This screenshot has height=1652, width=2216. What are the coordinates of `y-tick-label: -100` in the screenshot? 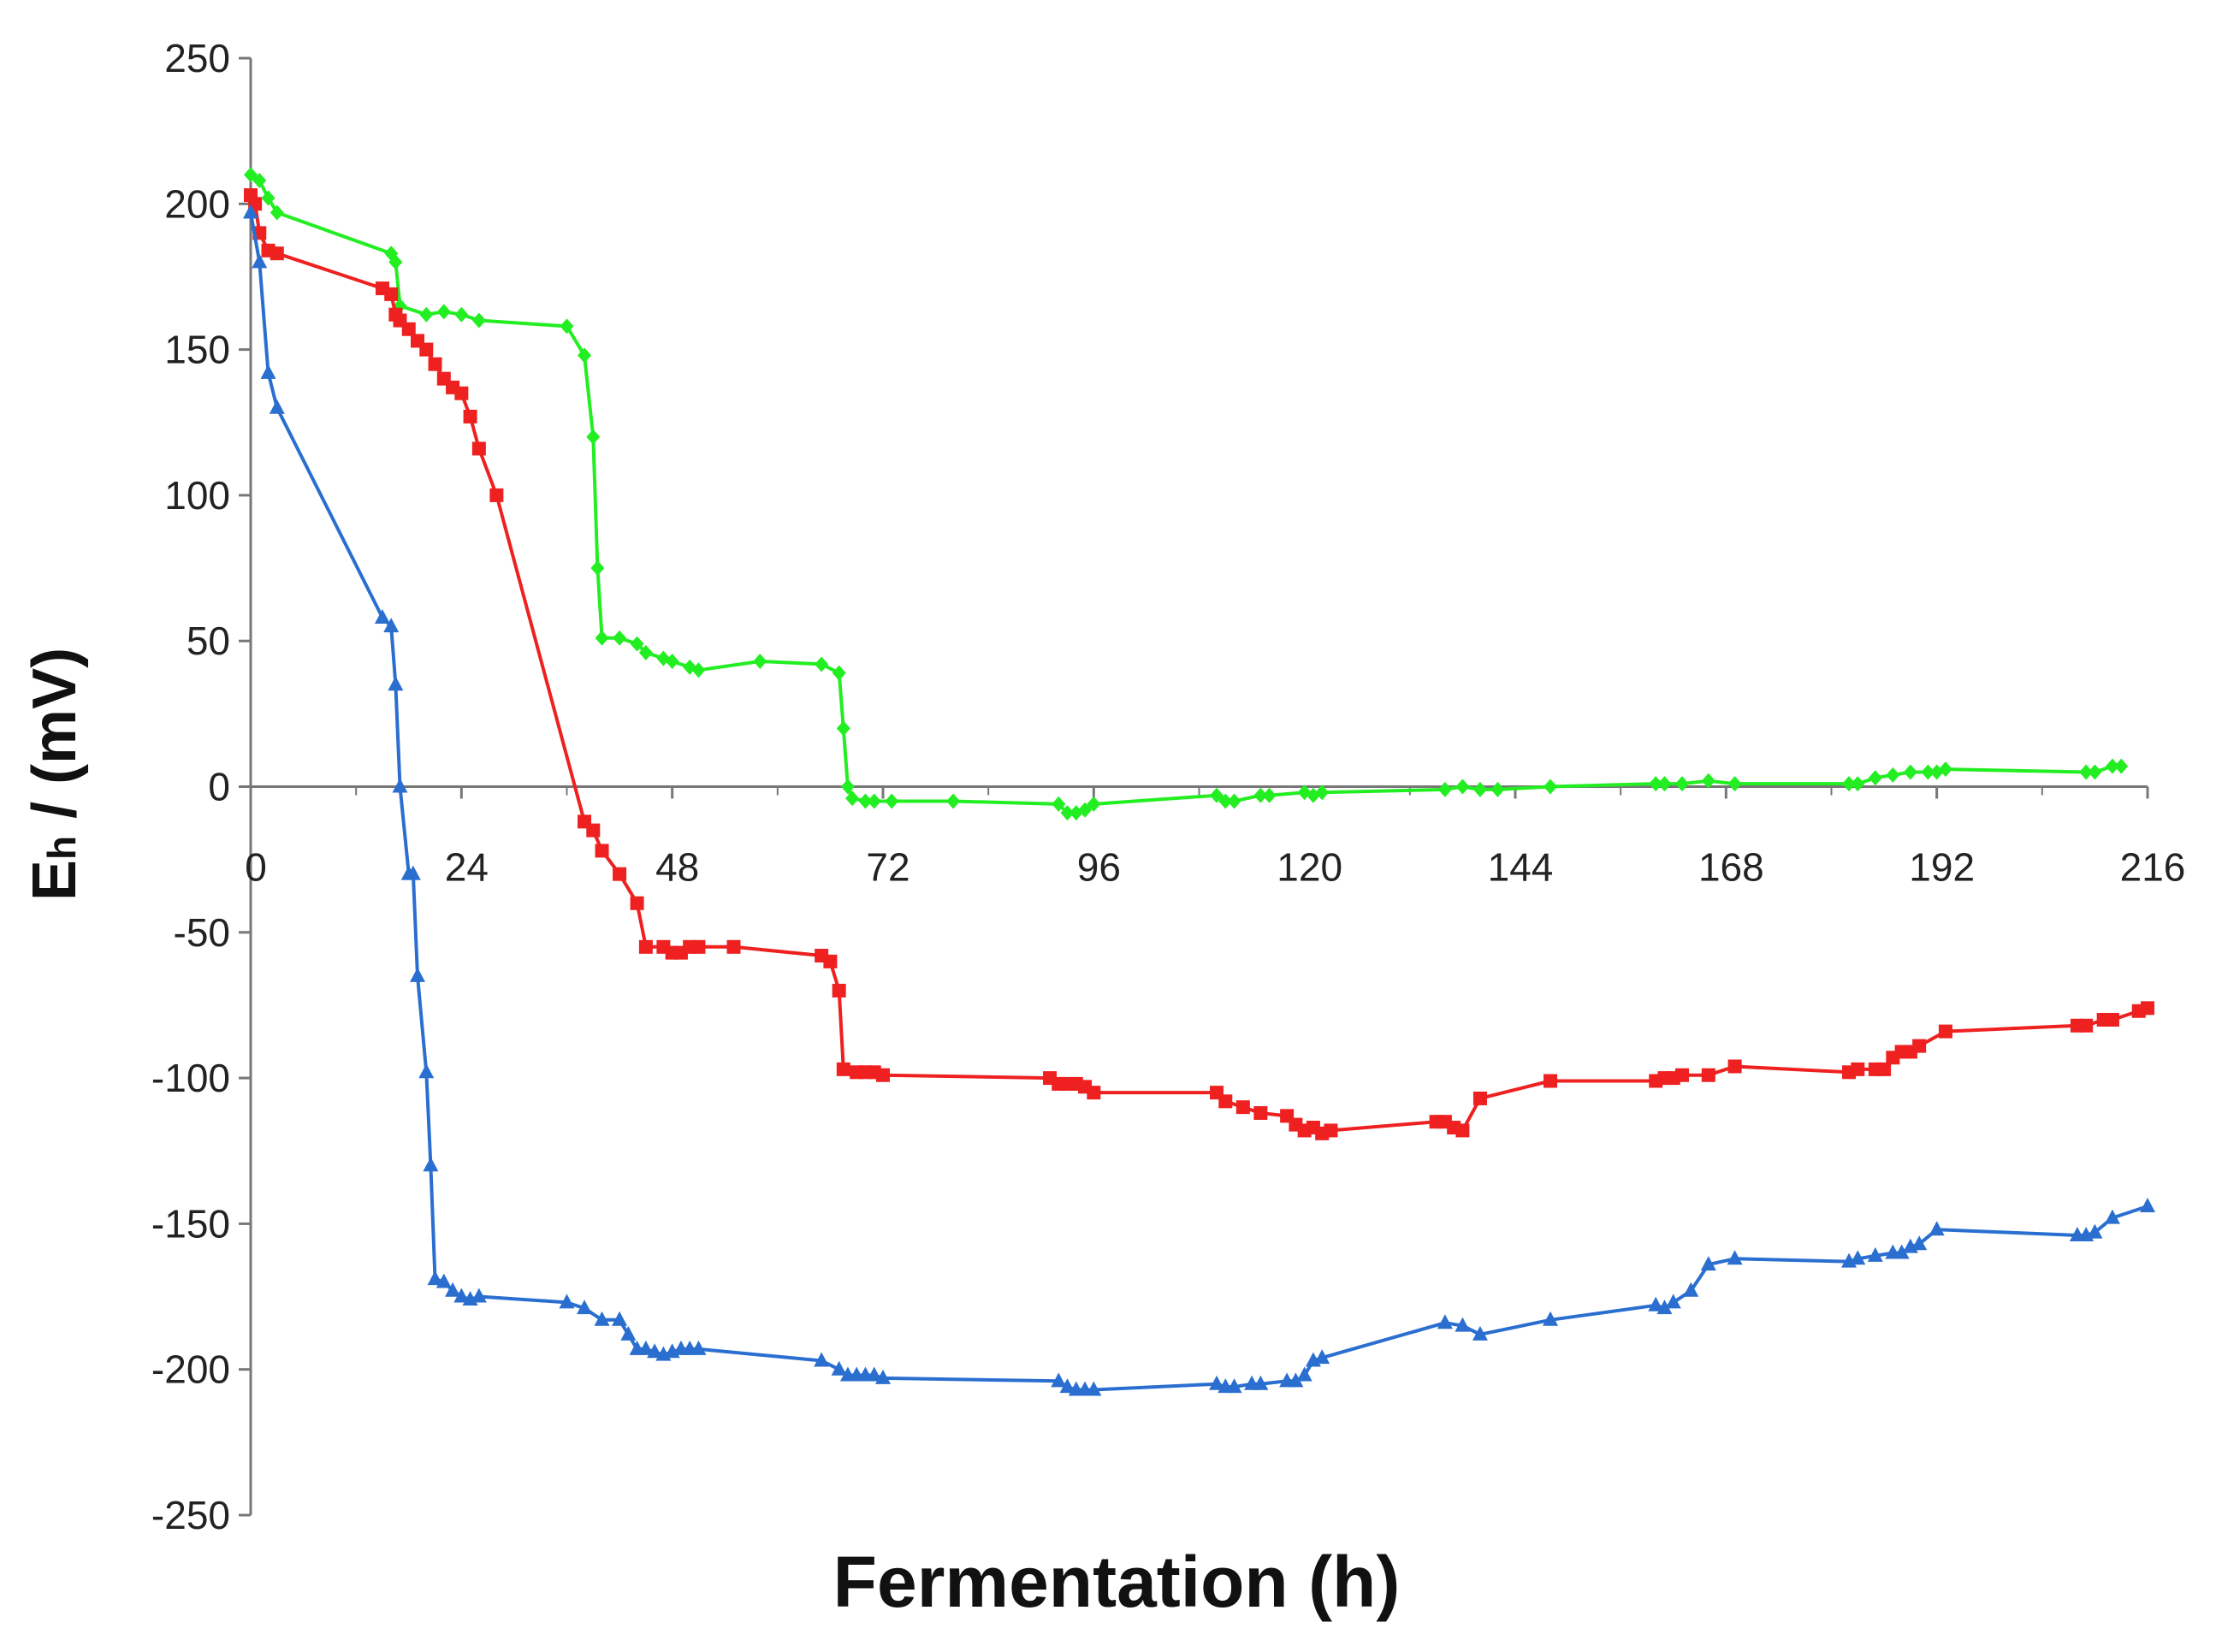 It's located at (190, 1078).